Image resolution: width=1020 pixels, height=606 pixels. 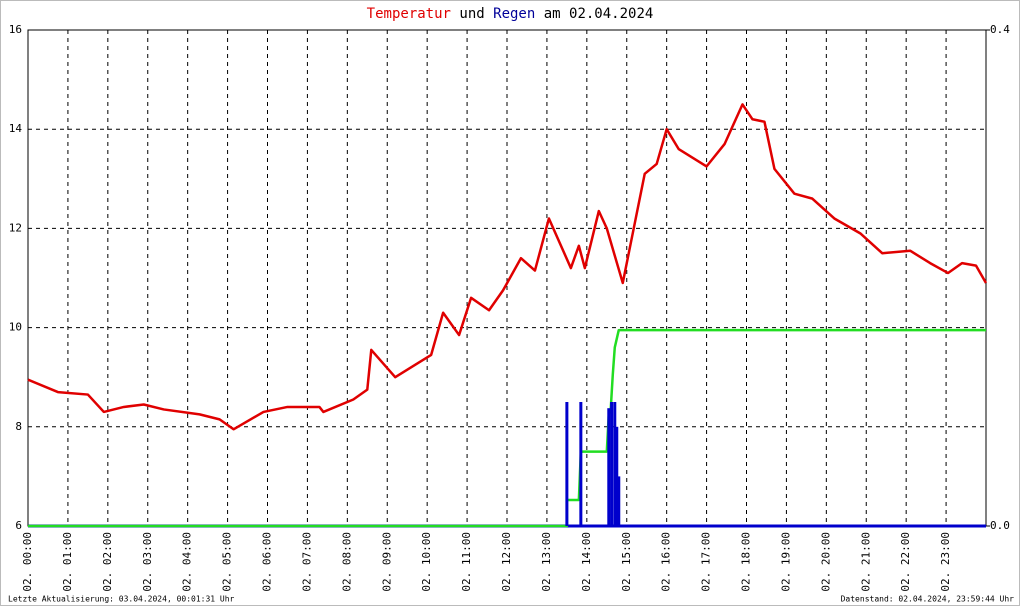 What do you see at coordinates (187, 562) in the screenshot?
I see `x-tick-label: 02. 04:00` at bounding box center [187, 562].